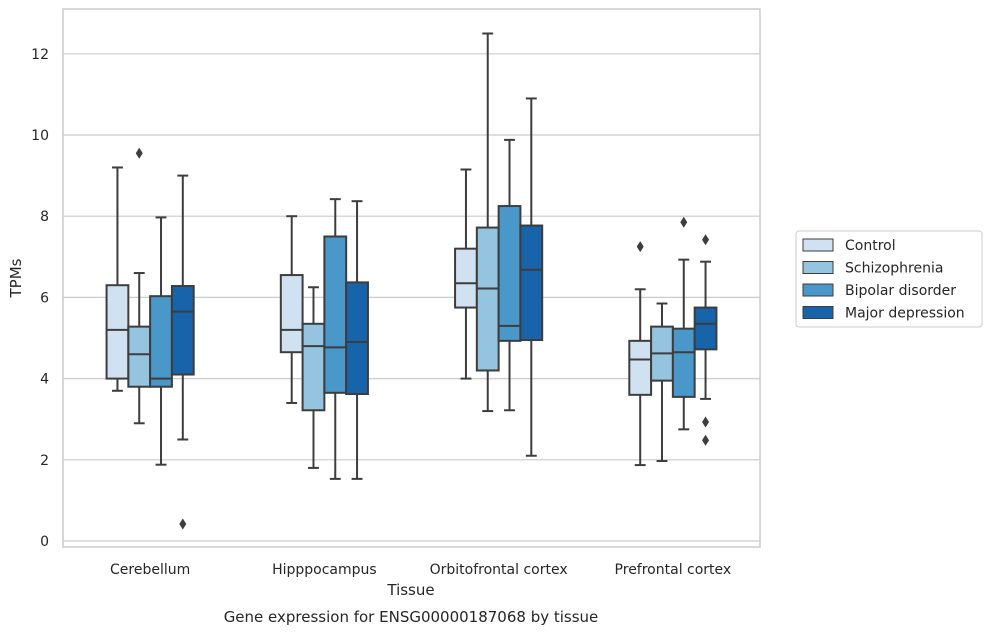 This screenshot has height=634, width=992. Describe the element at coordinates (905, 314) in the screenshot. I see `legend-label: Major depression` at that location.